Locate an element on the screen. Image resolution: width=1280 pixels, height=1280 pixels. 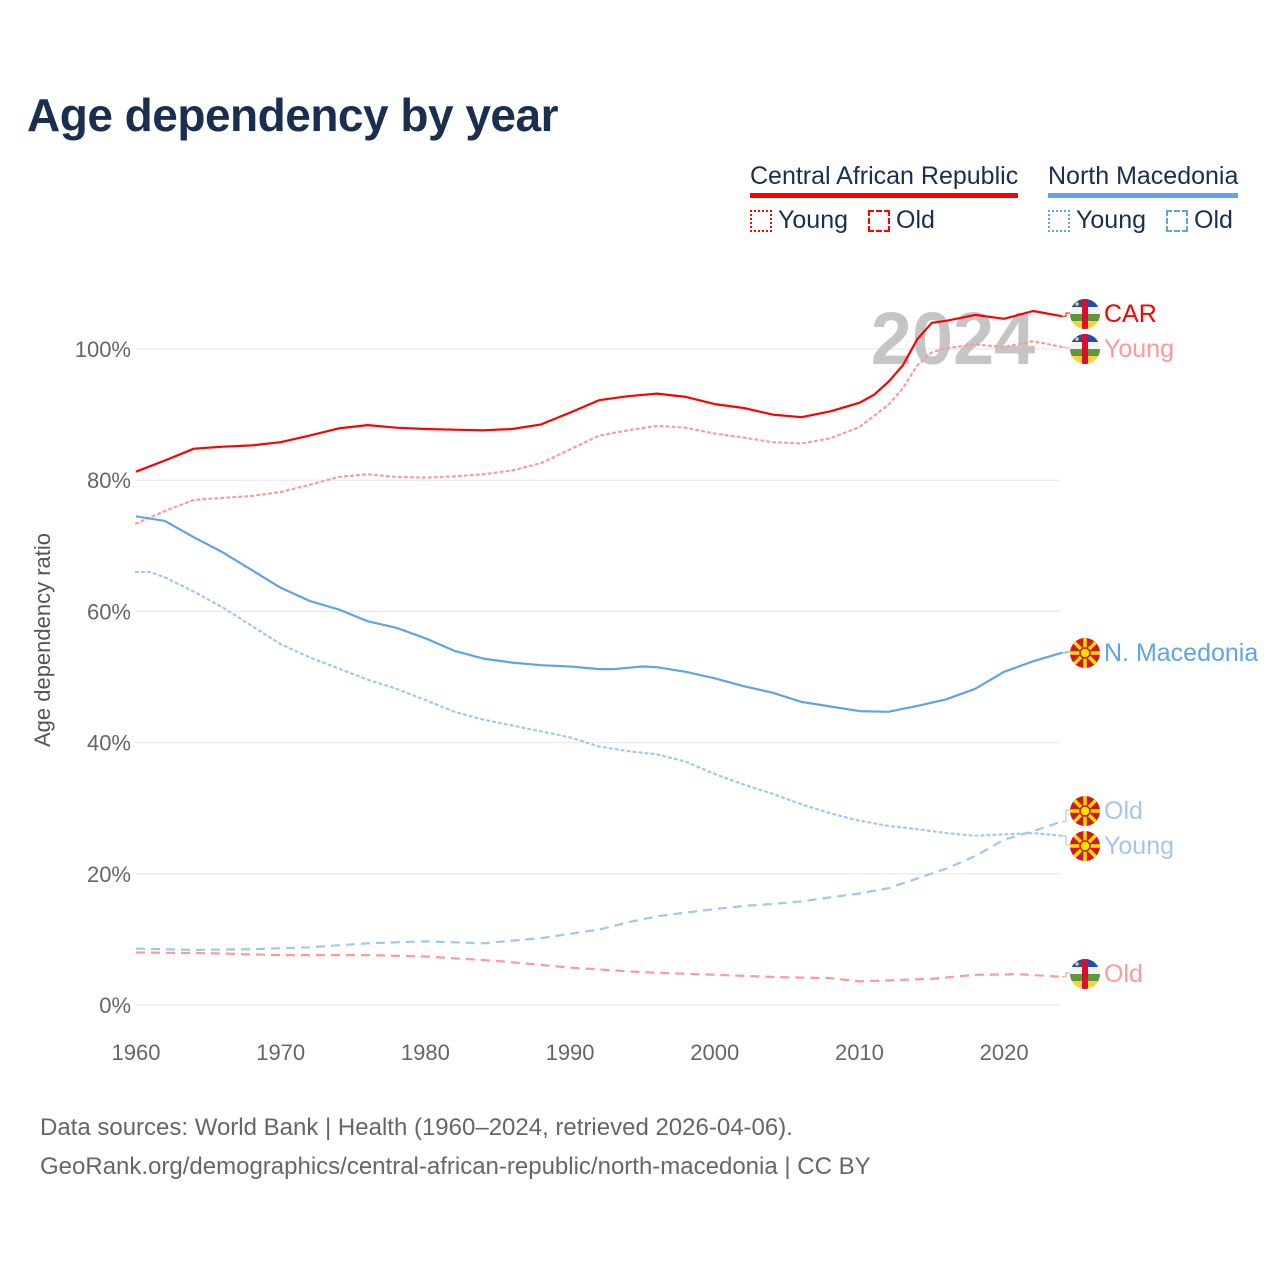
y-tick-label: 80% is located at coordinates (109, 480).